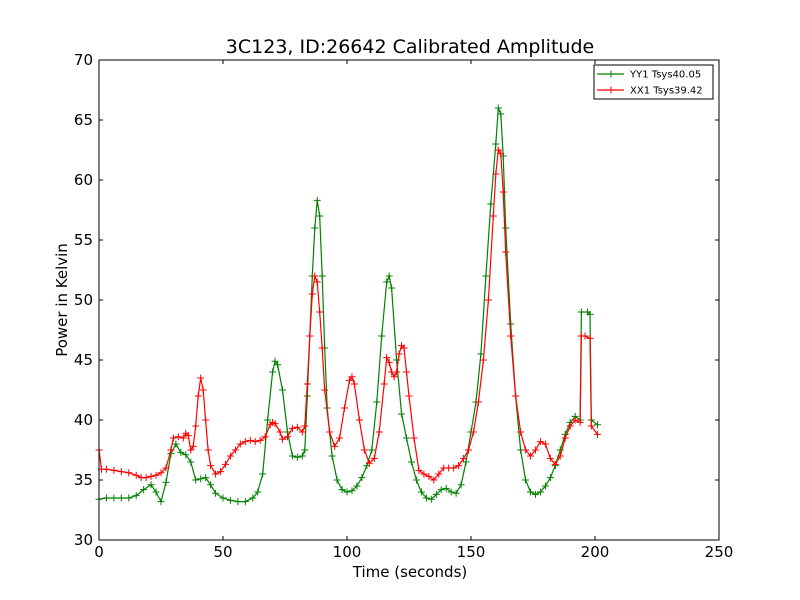 The image size is (800, 600). What do you see at coordinates (595, 552) in the screenshot?
I see `x-tick-label: 200` at bounding box center [595, 552].